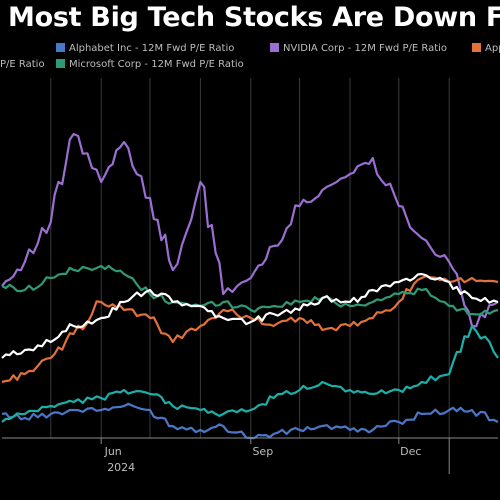 This screenshot has height=500, width=500. Describe the element at coordinates (156, 64) in the screenshot. I see `legend-label-microsoft: Microsoft Corp - 12M Fwd P/E Ratio` at that location.